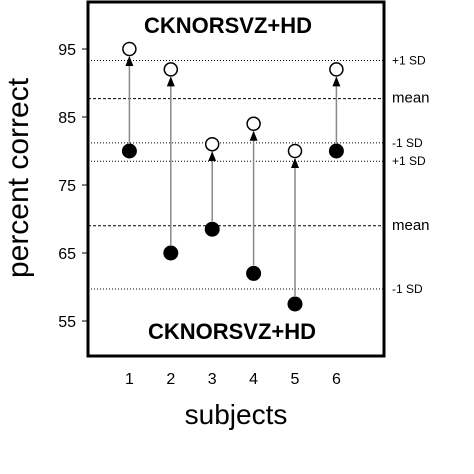 The image size is (474, 474). Describe the element at coordinates (409, 61) in the screenshot. I see `reference-label-1: +1 SD` at that location.